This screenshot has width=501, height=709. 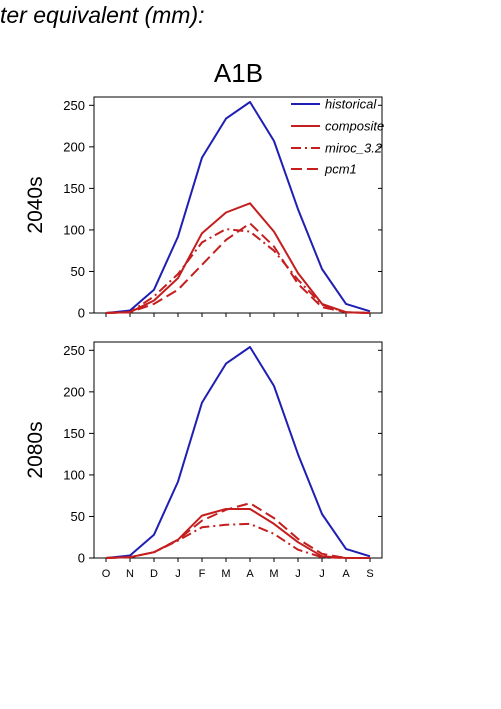 I want to click on scenario-title-text: A1B, so click(x=238, y=73).